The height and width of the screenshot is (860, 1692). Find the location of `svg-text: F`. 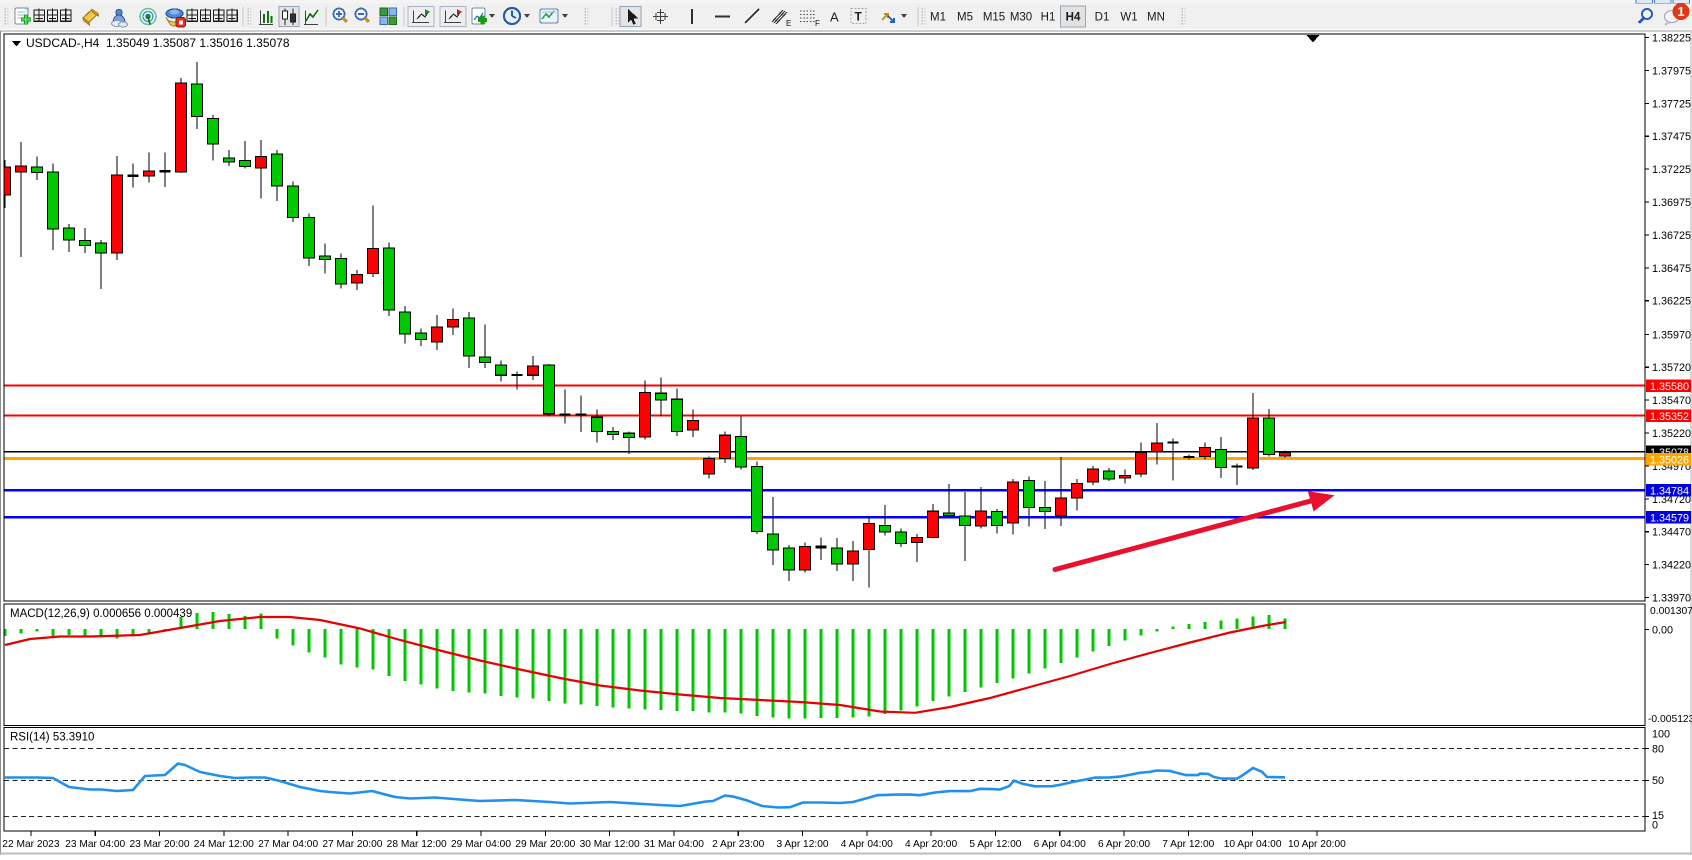

svg-text: F is located at coordinates (817, 23).